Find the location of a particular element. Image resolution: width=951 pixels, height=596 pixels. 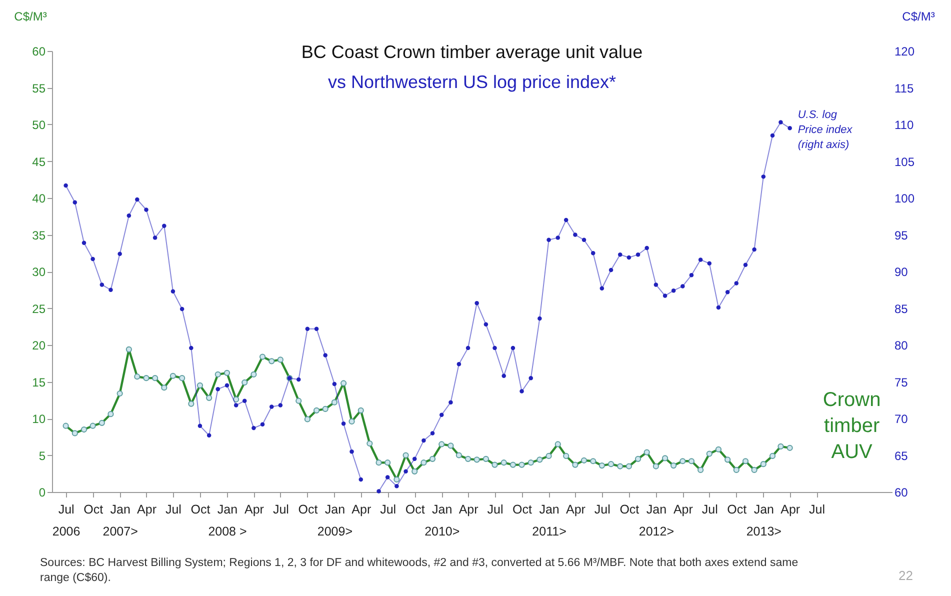

x-tick-label: Jul 2006 is located at coordinates (66, 520).